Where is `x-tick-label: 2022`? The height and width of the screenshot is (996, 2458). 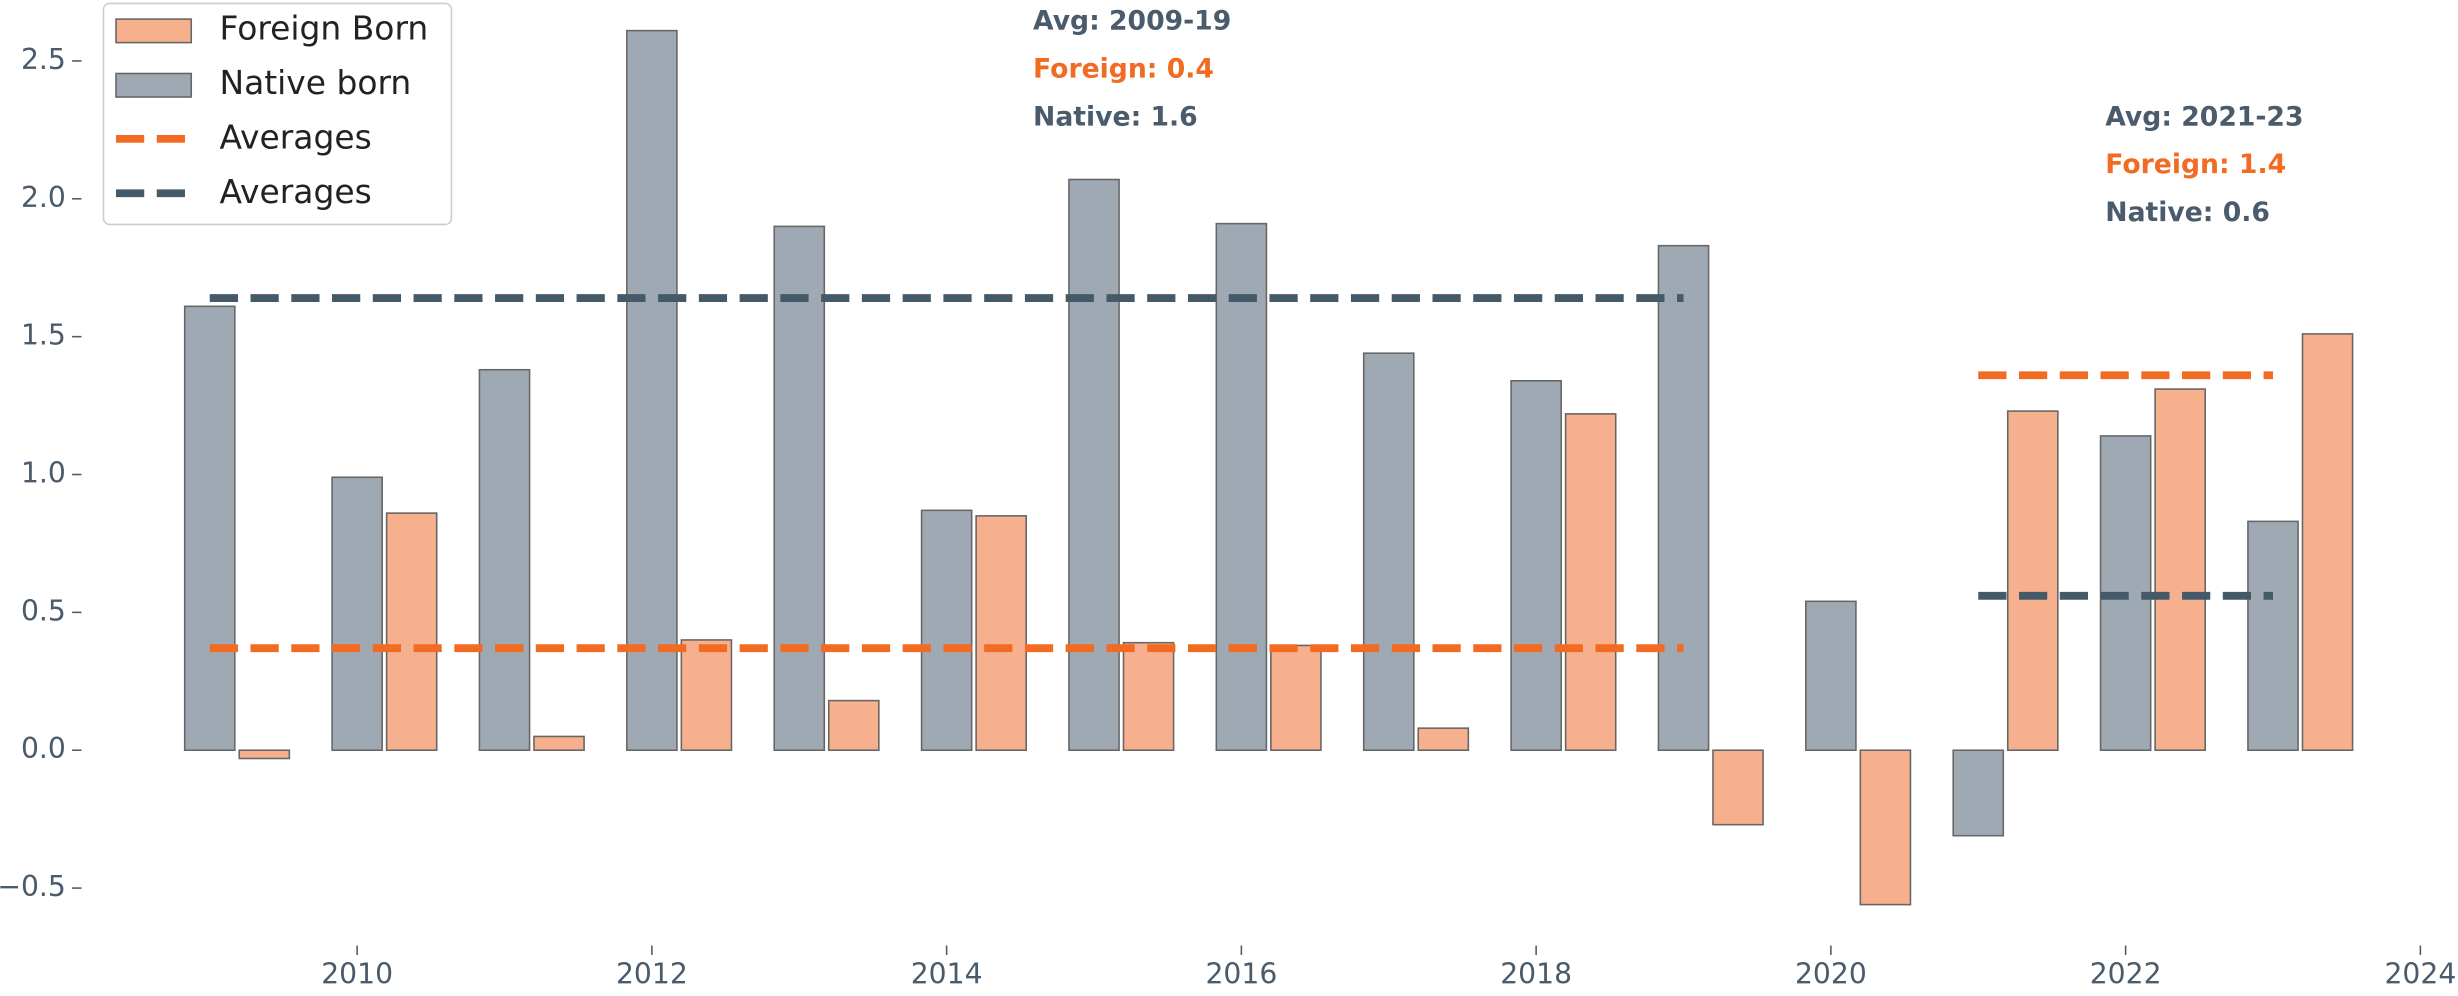 x-tick-label: 2022 is located at coordinates (2126, 973).